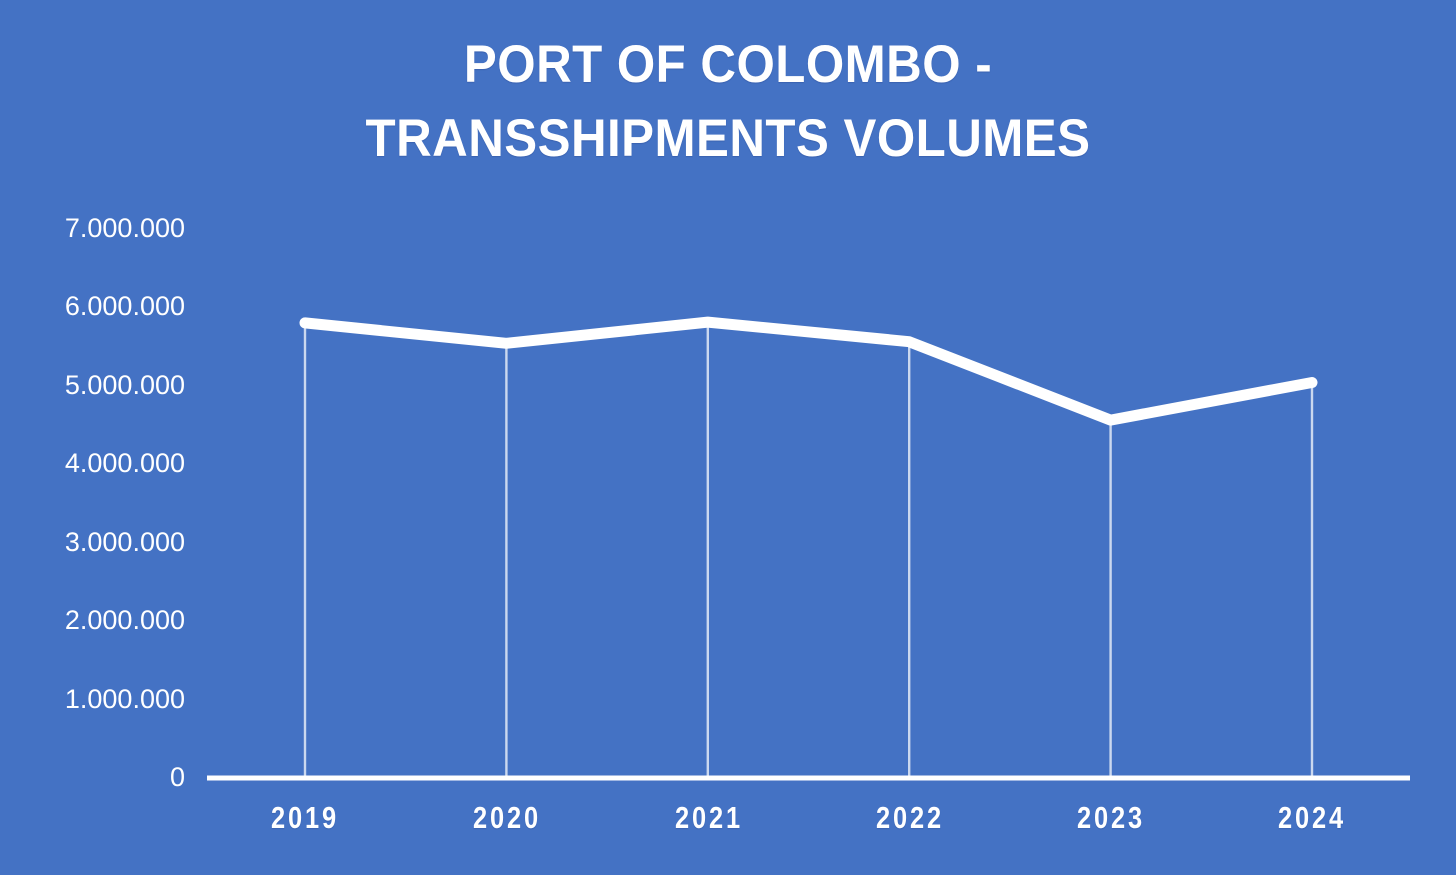 This screenshot has width=1456, height=875. I want to click on chart-title: PORT OF COLOMBO - TRANSSHIPMENTS VOLUMES, so click(728, 101).